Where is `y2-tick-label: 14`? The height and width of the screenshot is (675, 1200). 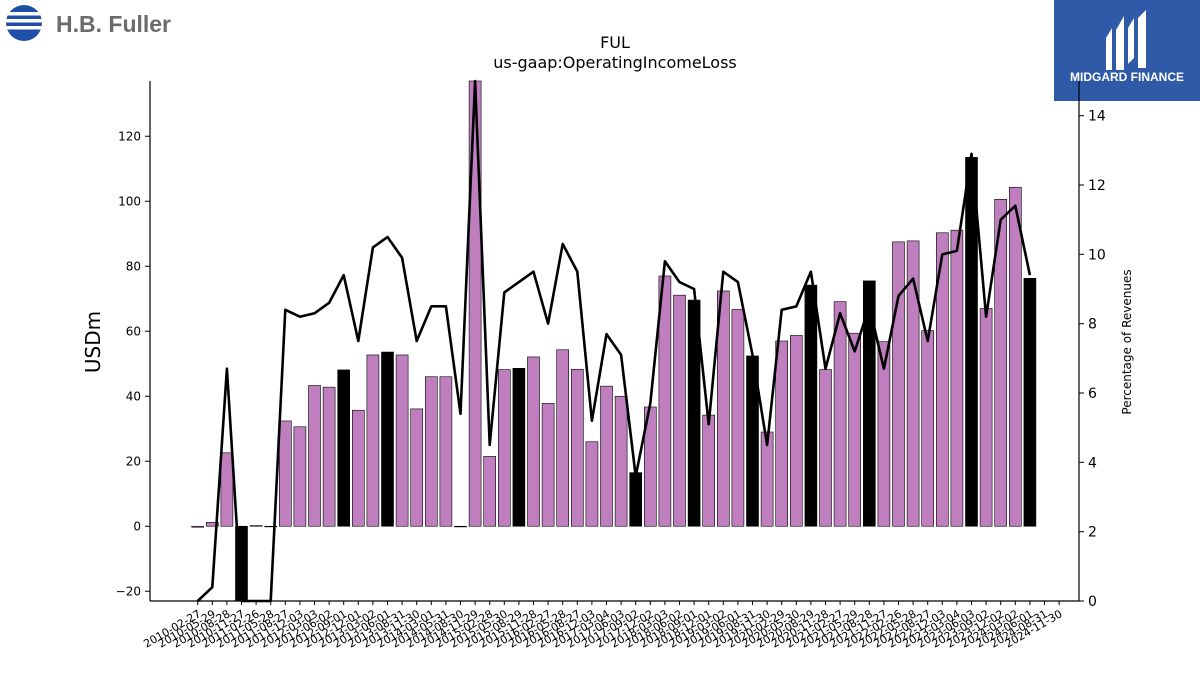 y2-tick-label: 14 is located at coordinates (1097, 117).